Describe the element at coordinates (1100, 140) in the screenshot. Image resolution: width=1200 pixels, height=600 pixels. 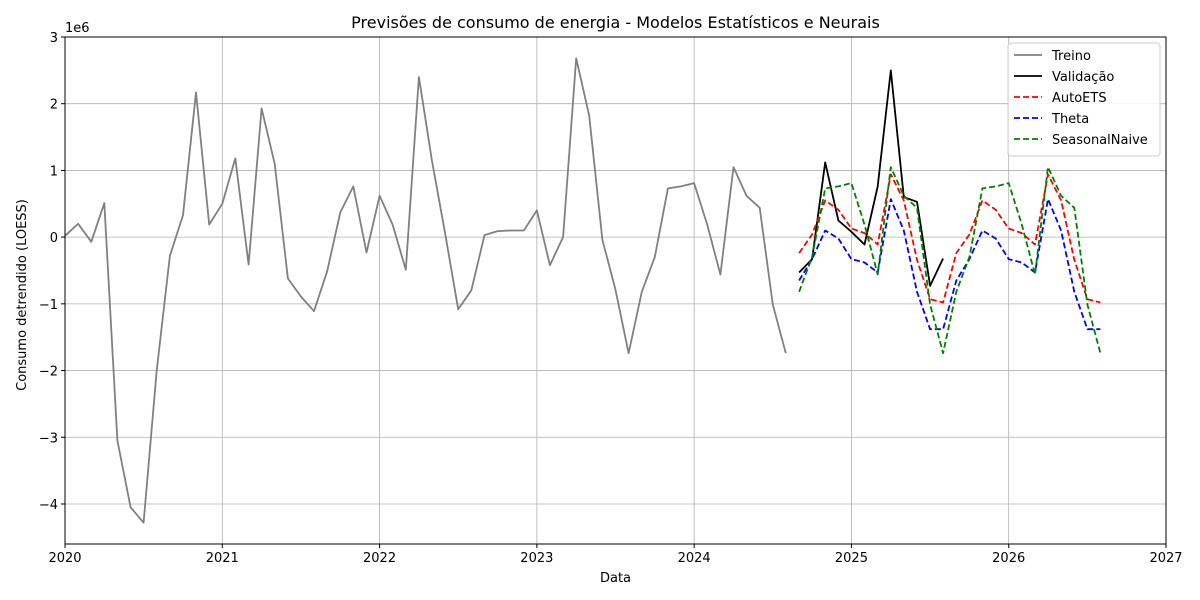
I see `legend-entry-label: SeasonalNaive` at that location.